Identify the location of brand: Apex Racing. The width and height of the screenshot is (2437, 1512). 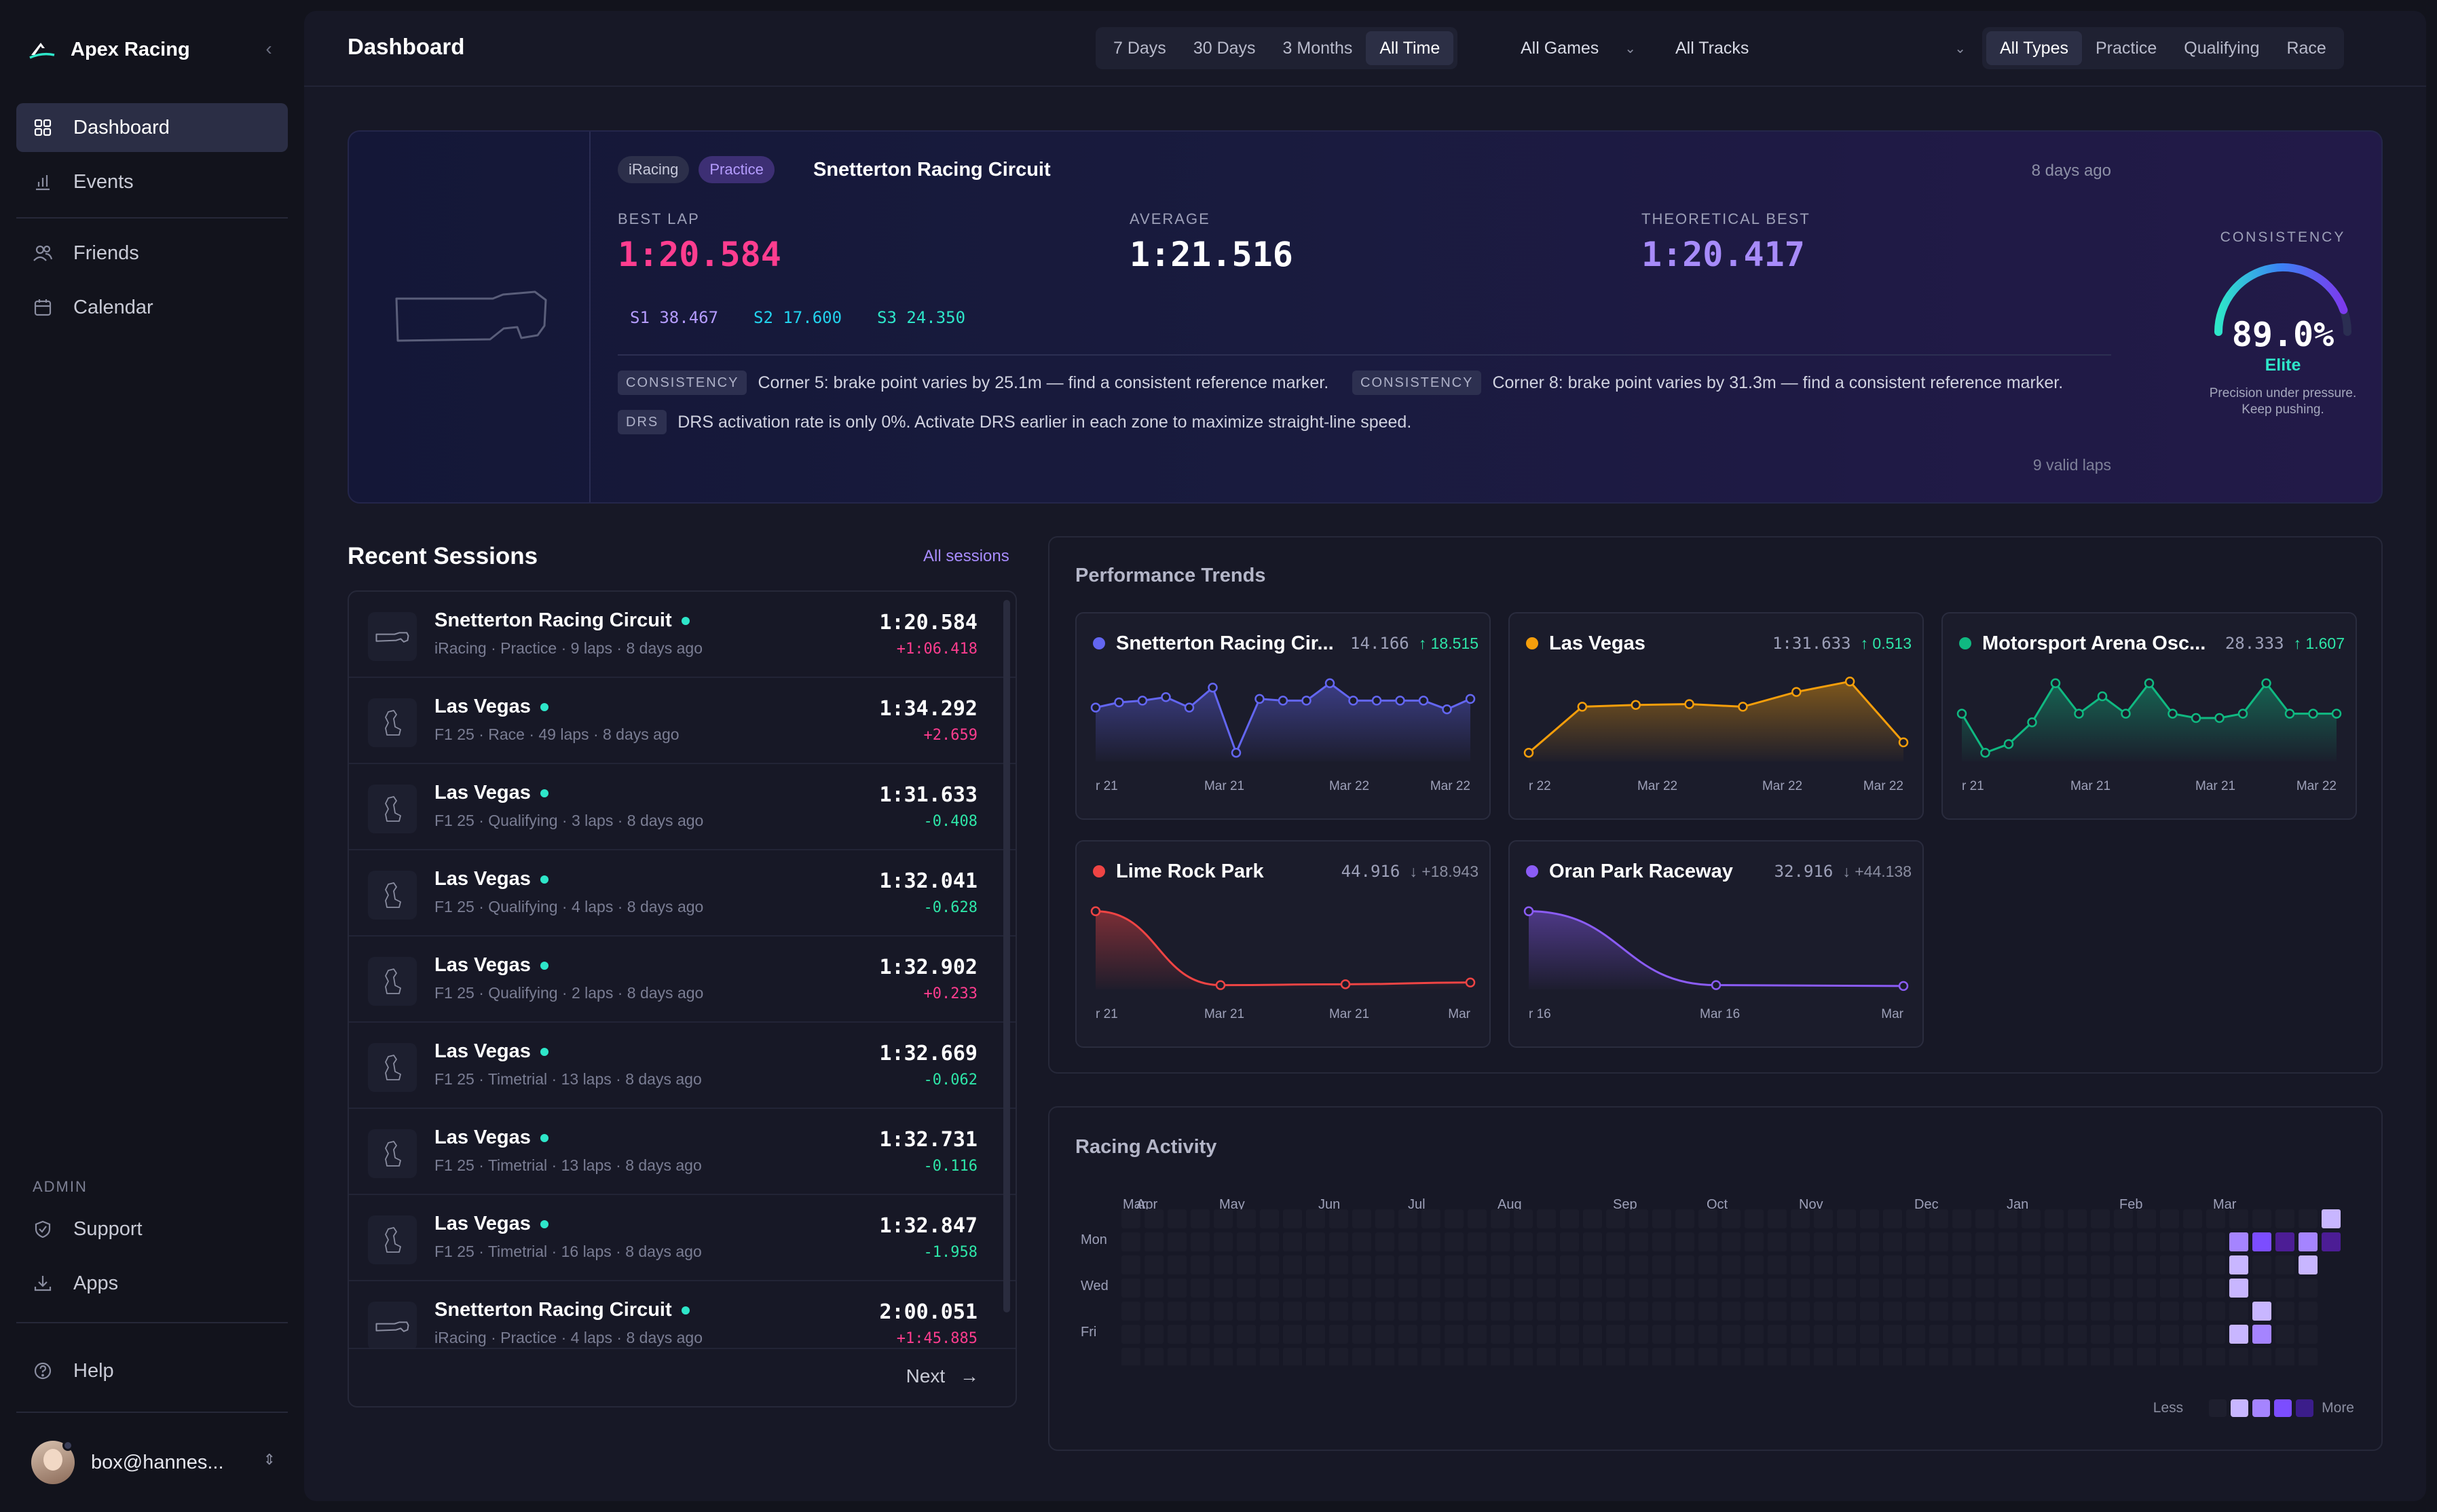
(108, 50).